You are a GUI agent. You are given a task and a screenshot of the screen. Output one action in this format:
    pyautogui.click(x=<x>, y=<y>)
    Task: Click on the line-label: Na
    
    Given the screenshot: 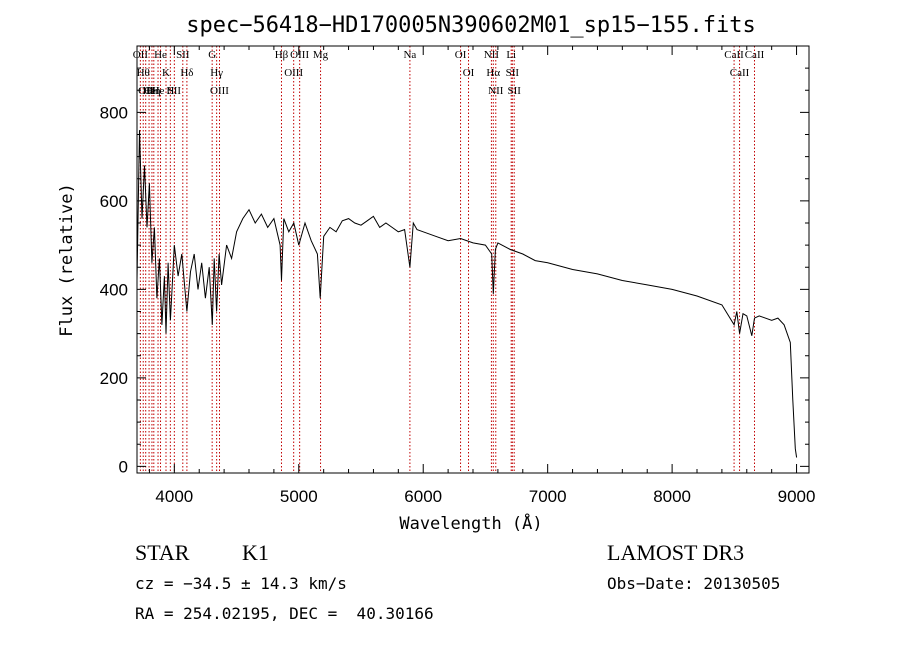 What is the action you would take?
    pyautogui.click(x=409, y=55)
    